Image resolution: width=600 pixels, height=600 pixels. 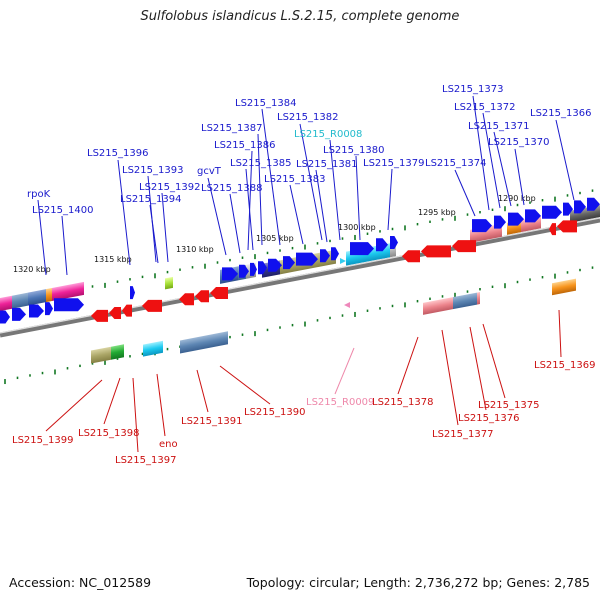 What do you see at coordinates (326, 164) in the screenshot?
I see `gene-label: LS215_1381` at bounding box center [326, 164].